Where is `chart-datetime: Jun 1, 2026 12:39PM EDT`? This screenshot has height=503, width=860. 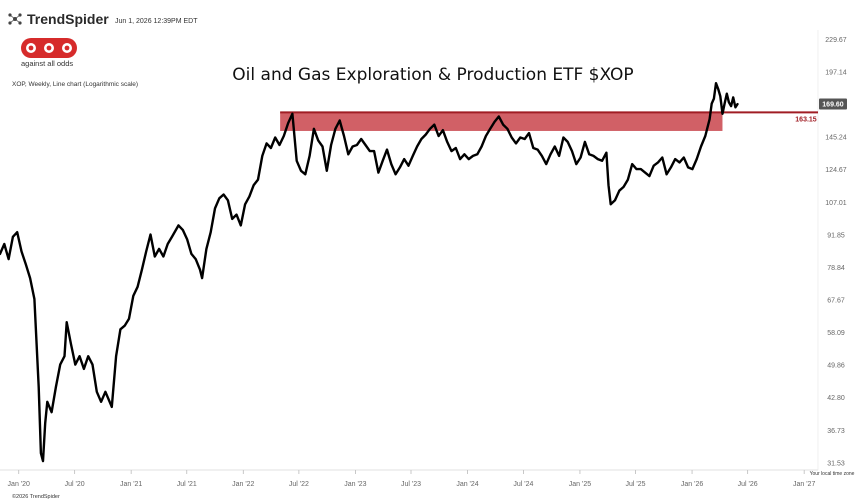 chart-datetime: Jun 1, 2026 12:39PM EDT is located at coordinates (156, 21).